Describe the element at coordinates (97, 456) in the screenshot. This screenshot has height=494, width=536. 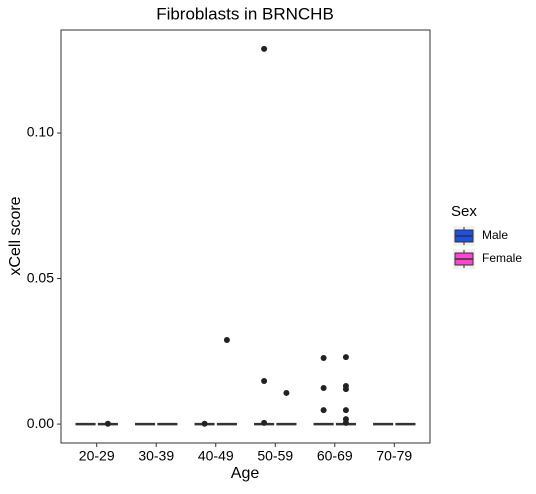
I see `x-tick-label: 20-29` at that location.